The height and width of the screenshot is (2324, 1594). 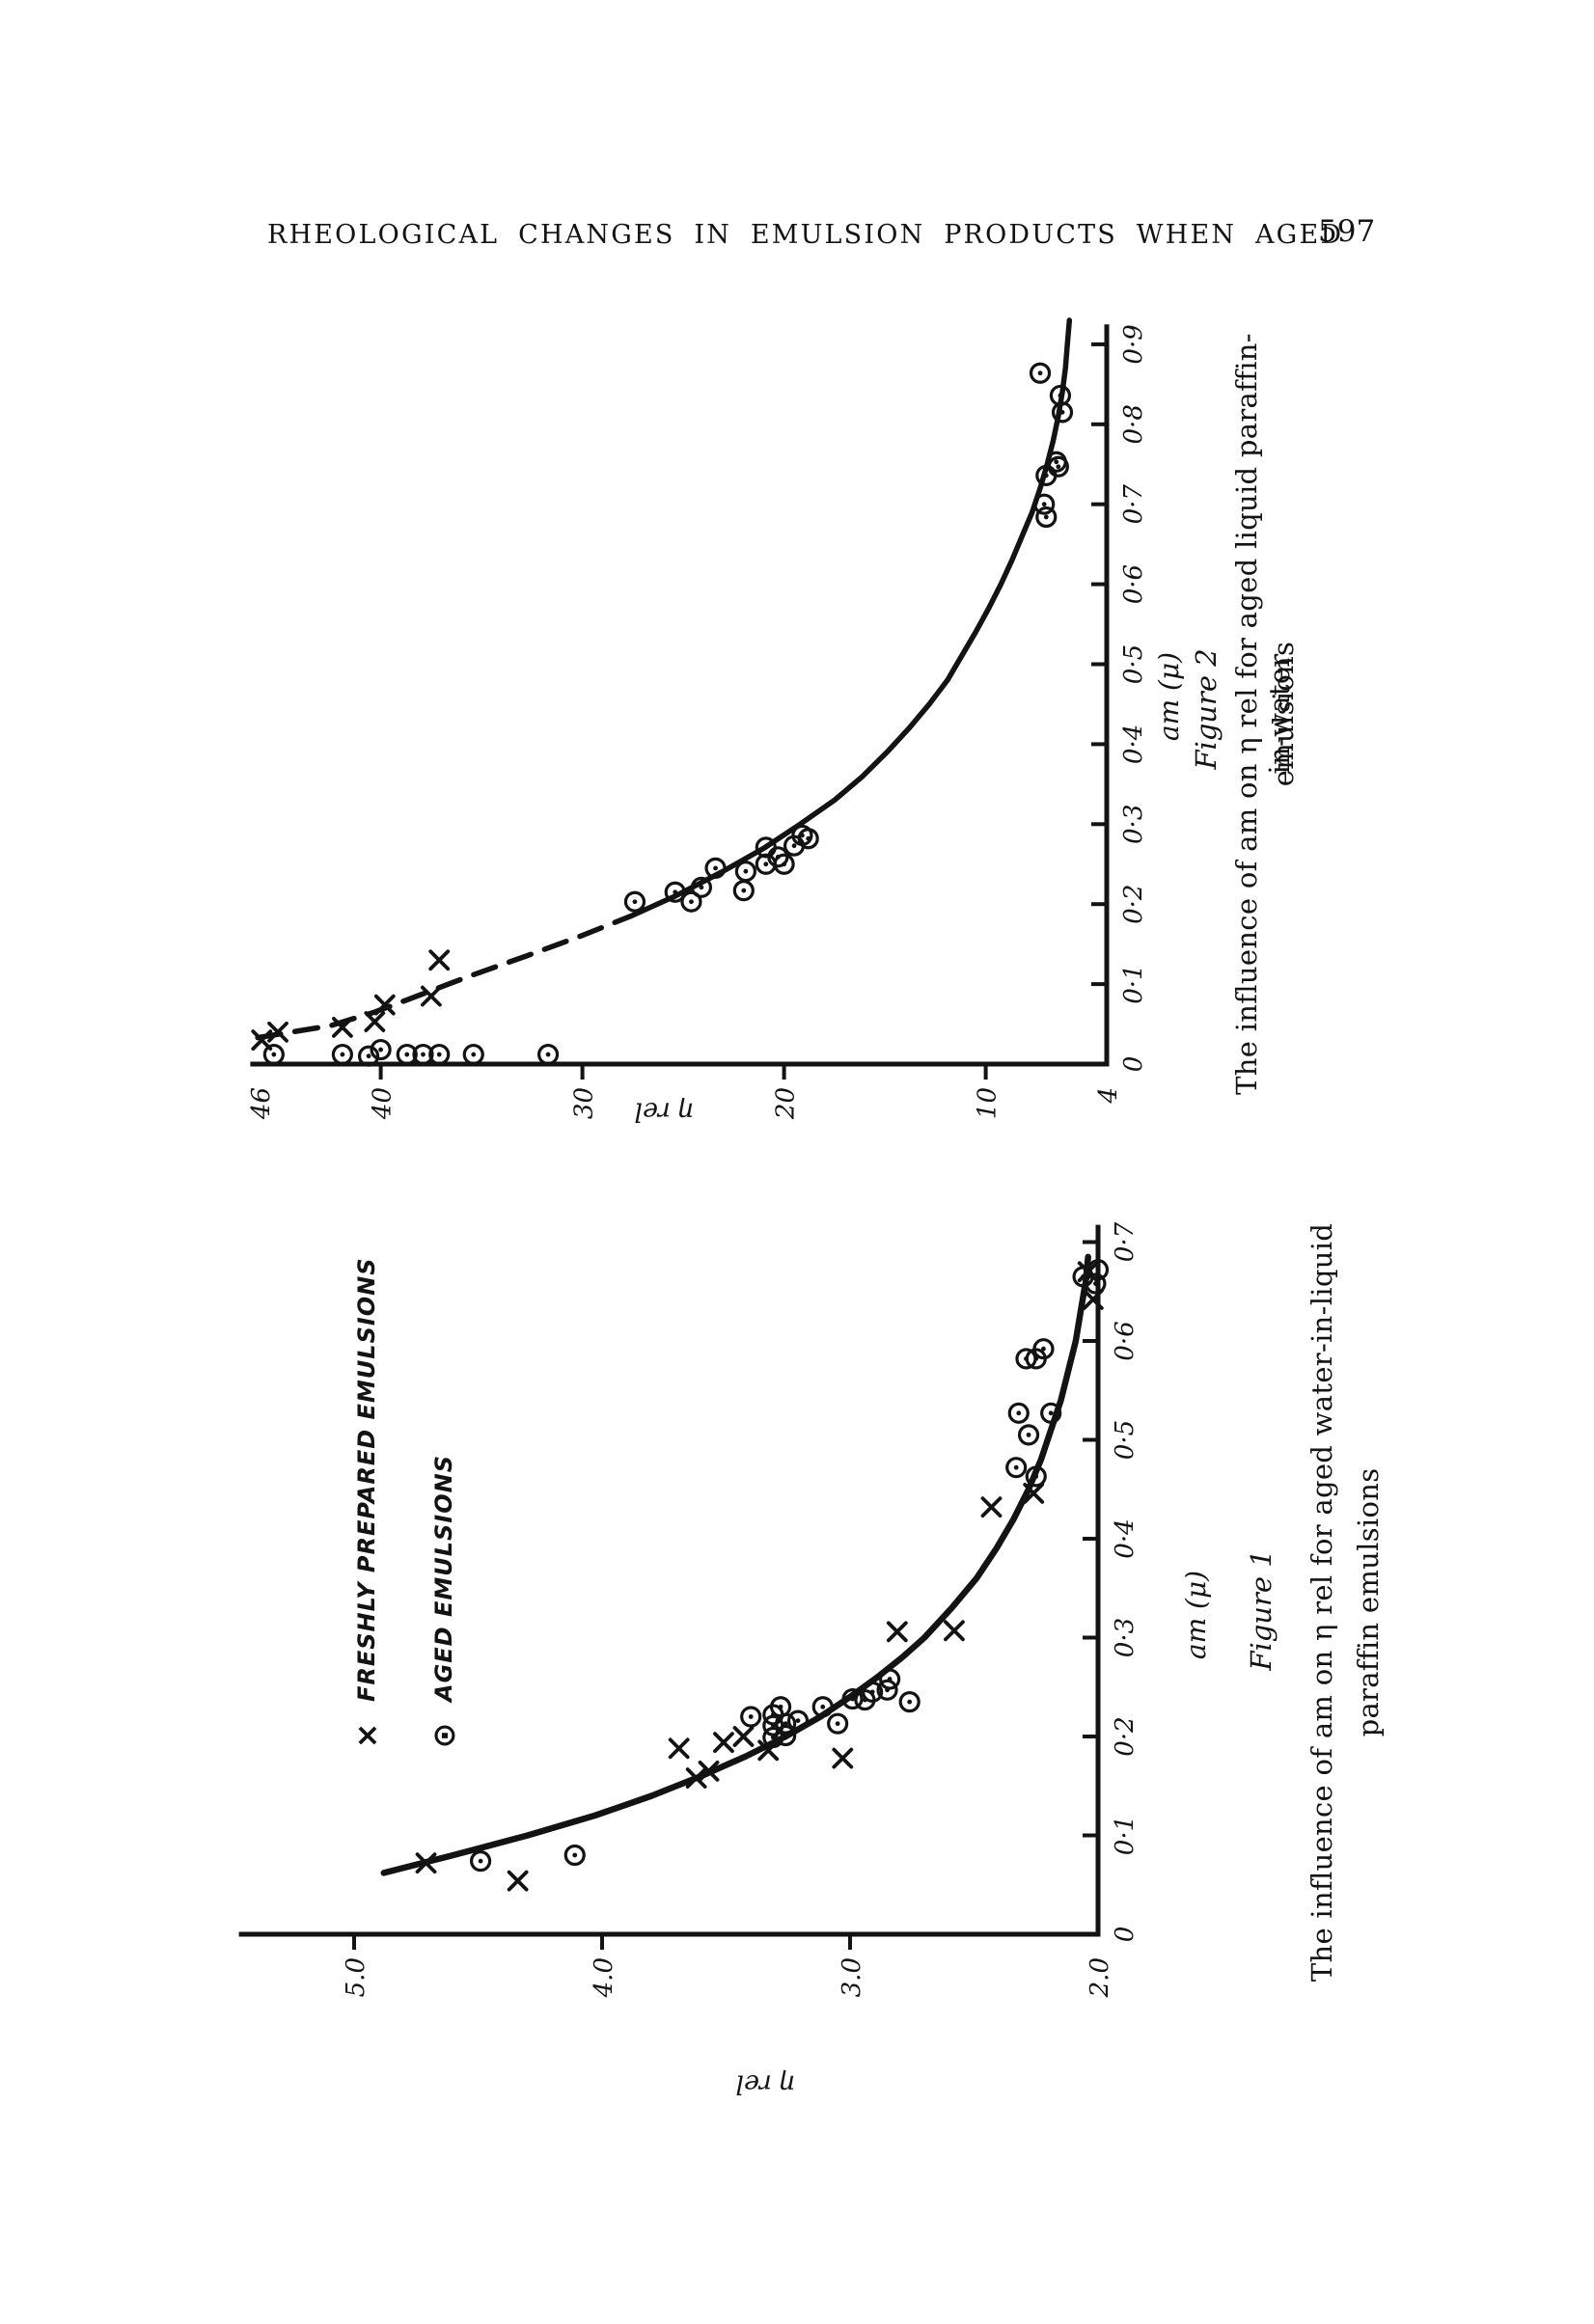 What do you see at coordinates (1169, 696) in the screenshot?
I see `figure-2-x-axis-label: am (μ)` at bounding box center [1169, 696].